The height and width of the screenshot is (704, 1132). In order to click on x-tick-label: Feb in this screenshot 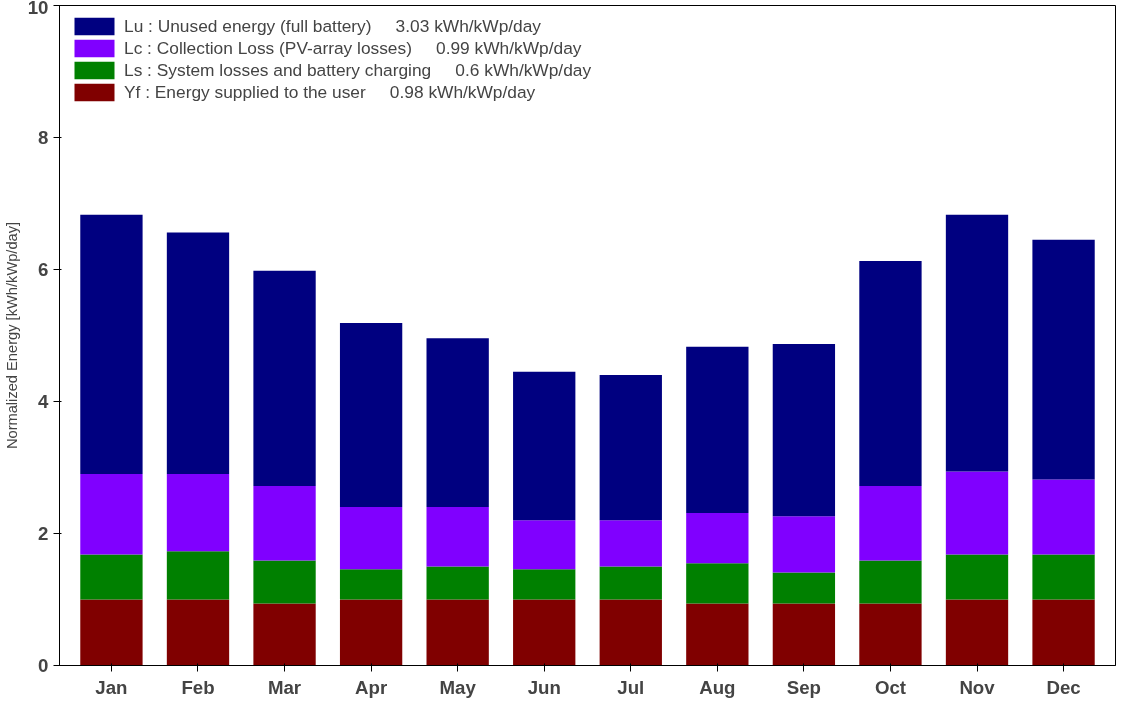, I will do `click(198, 687)`.